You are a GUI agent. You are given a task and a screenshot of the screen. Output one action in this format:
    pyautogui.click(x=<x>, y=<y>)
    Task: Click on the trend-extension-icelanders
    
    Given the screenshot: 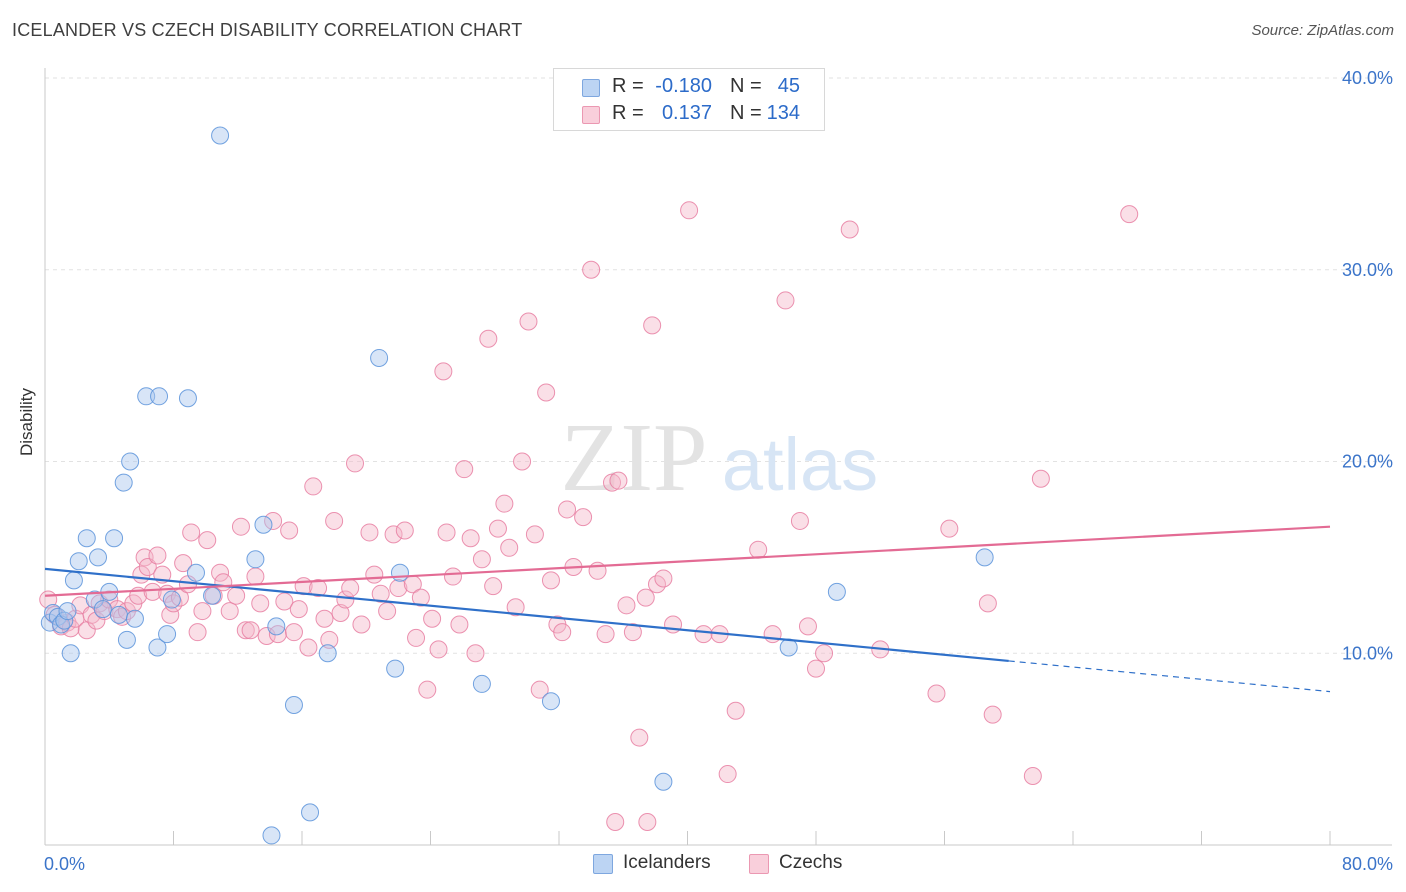 What is the action you would take?
    pyautogui.click(x=1169, y=676)
    